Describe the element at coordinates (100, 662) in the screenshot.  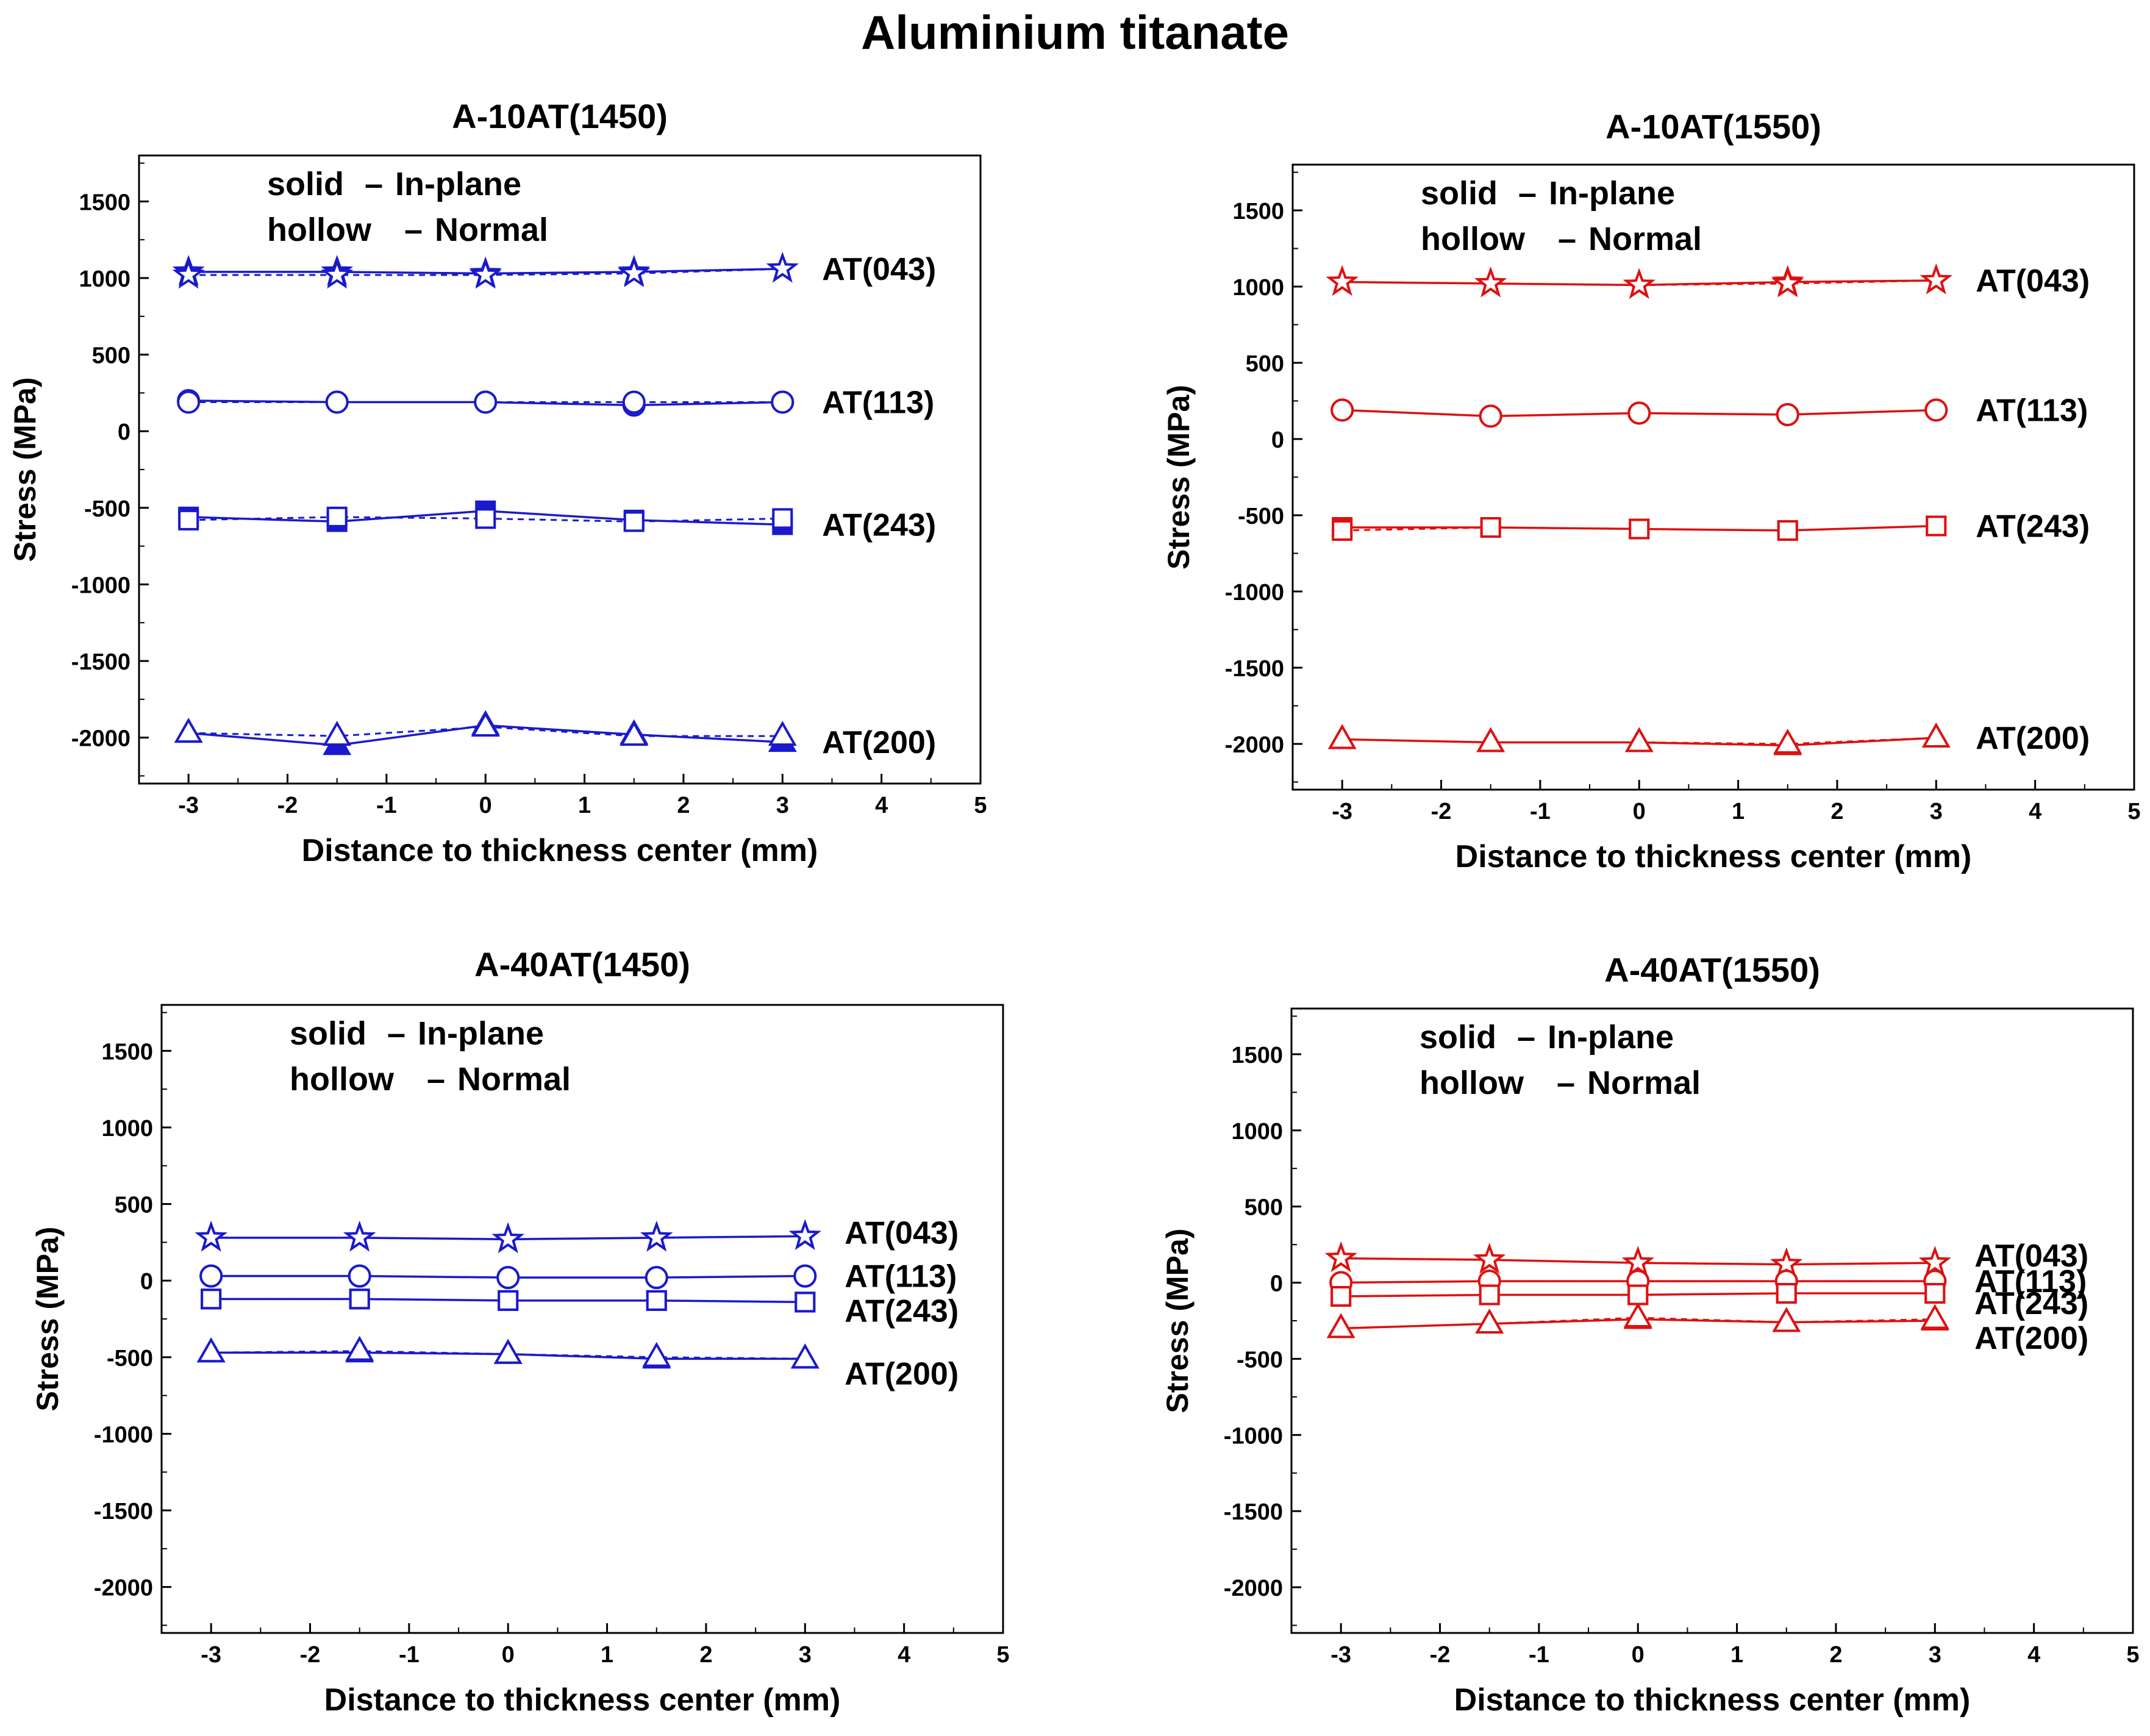
I see `y-tick-label: -1500` at that location.